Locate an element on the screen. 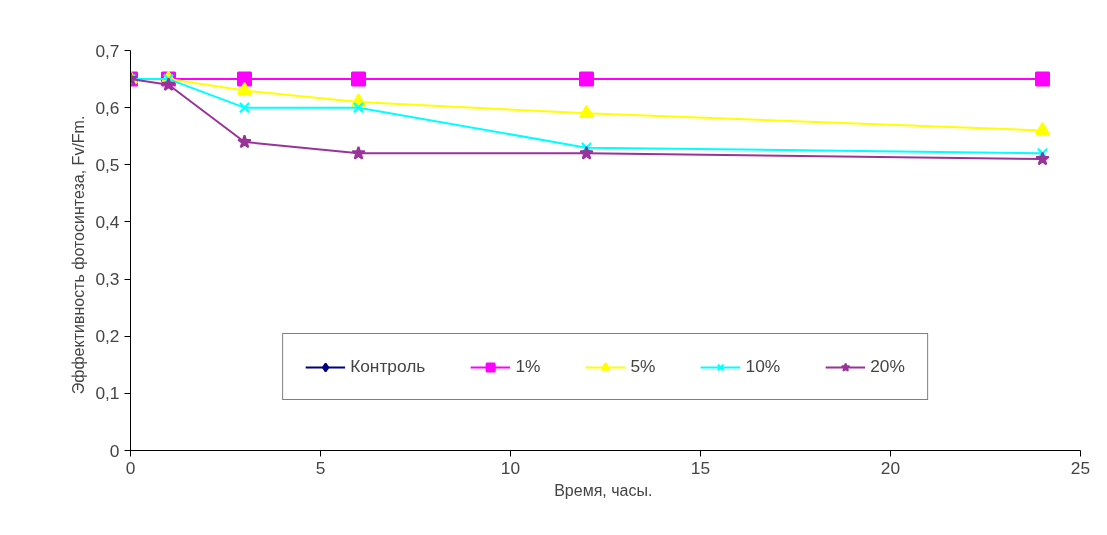 This screenshot has width=1107, height=535. x-axis-title: Время, часы. is located at coordinates (603, 490).